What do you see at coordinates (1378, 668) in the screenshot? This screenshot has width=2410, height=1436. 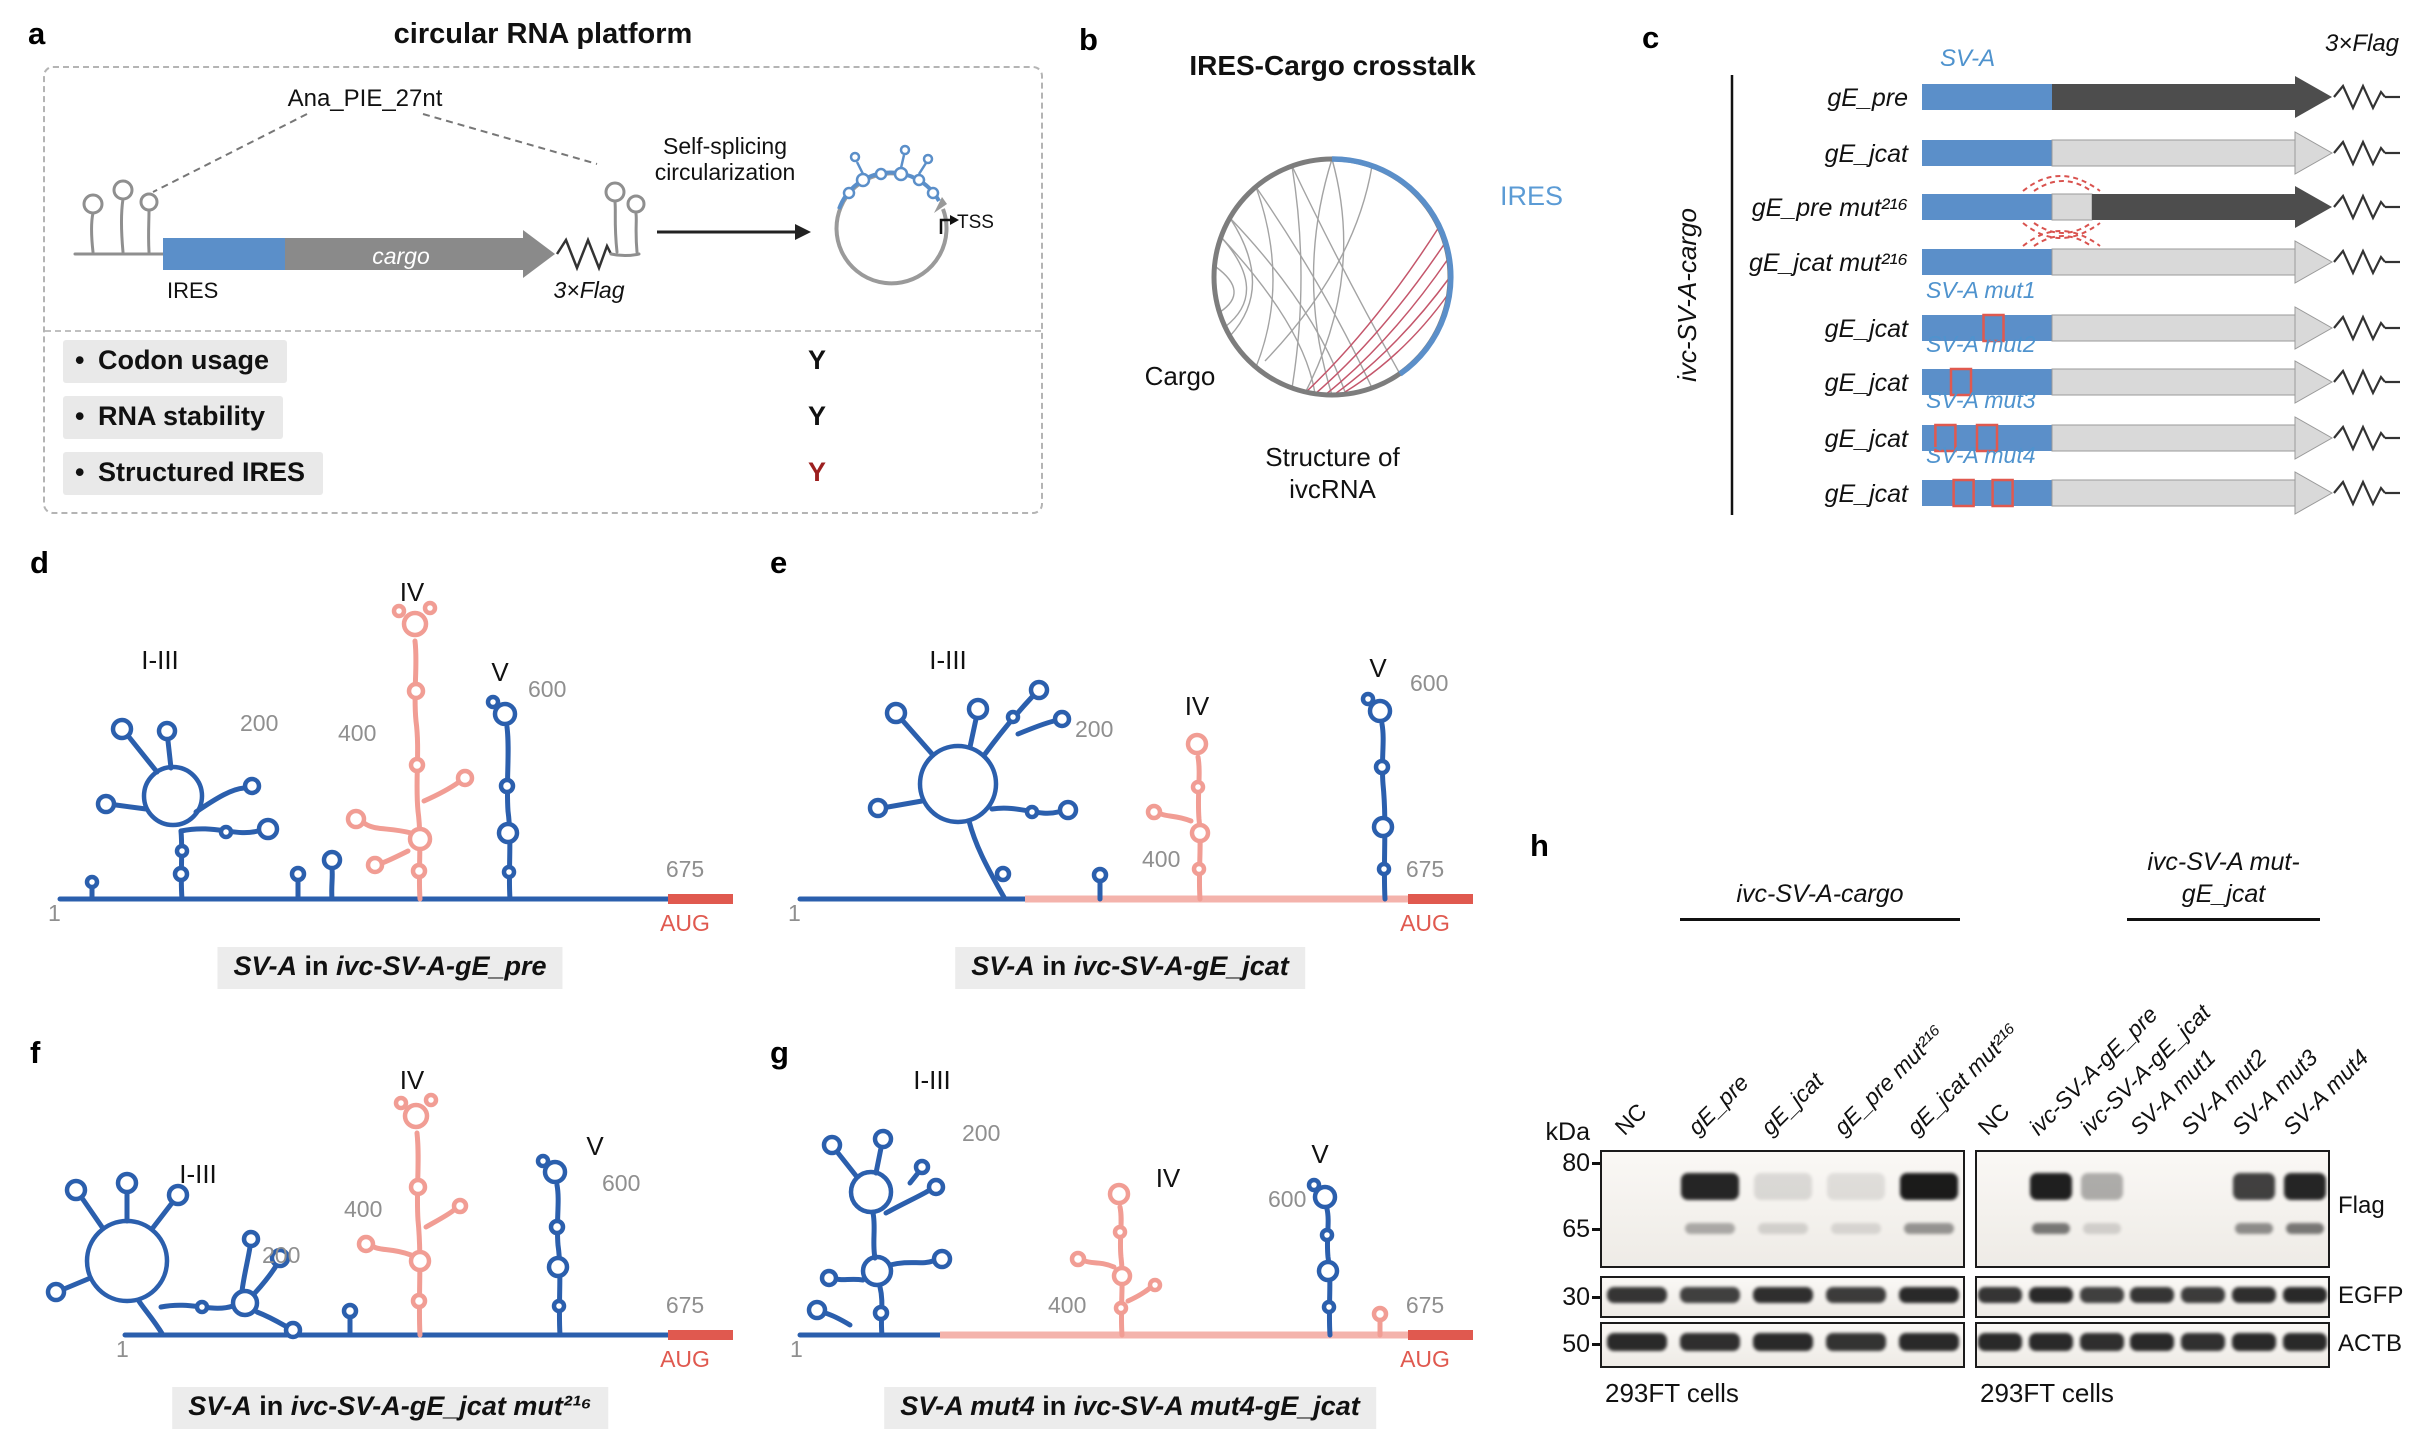 I see `domain-5-label: V` at bounding box center [1378, 668].